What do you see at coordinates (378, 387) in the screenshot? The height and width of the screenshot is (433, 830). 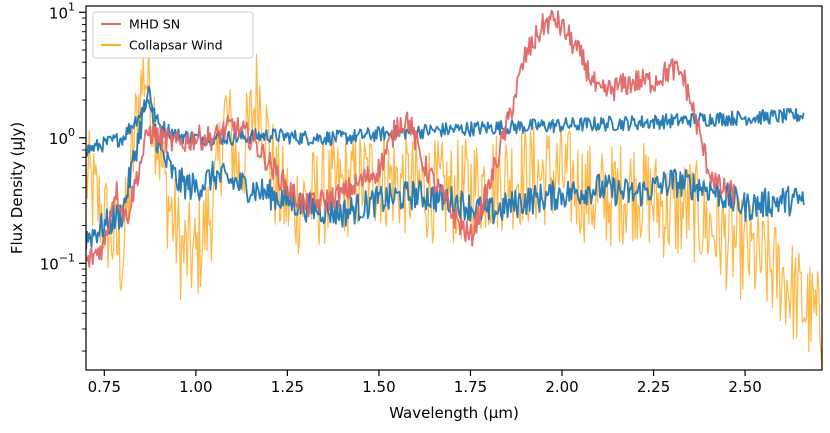 I see `x-tick-label: 1.50` at bounding box center [378, 387].